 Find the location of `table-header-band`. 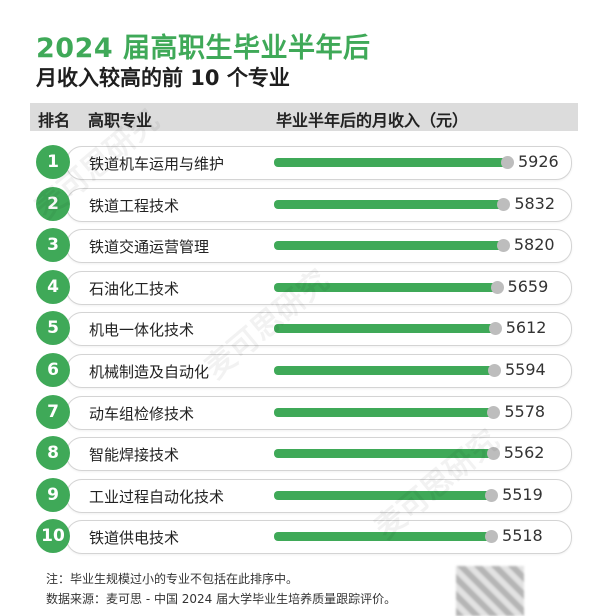

table-header-band is located at coordinates (304, 117).